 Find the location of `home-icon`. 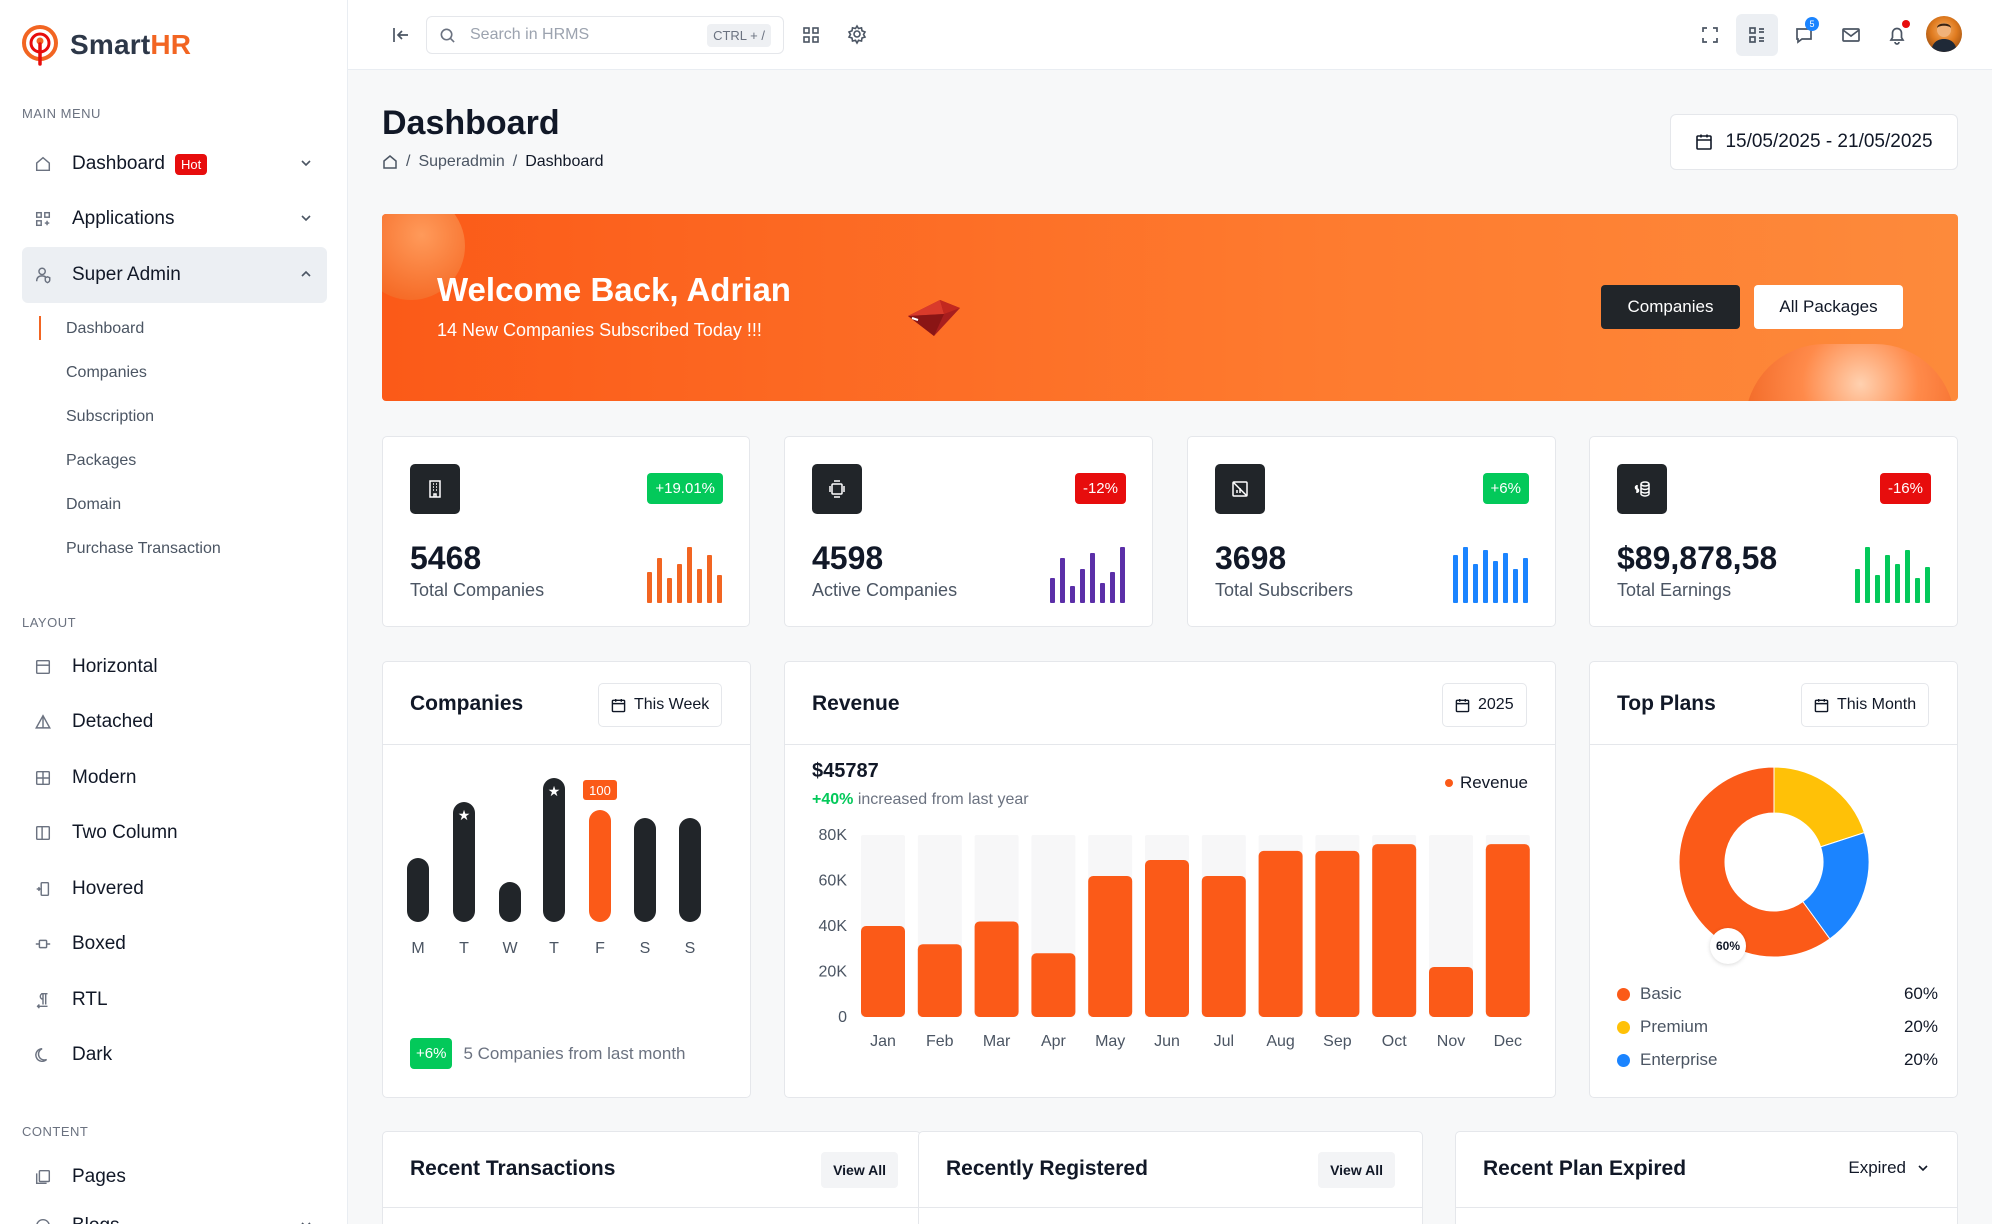

home-icon is located at coordinates (390, 162).